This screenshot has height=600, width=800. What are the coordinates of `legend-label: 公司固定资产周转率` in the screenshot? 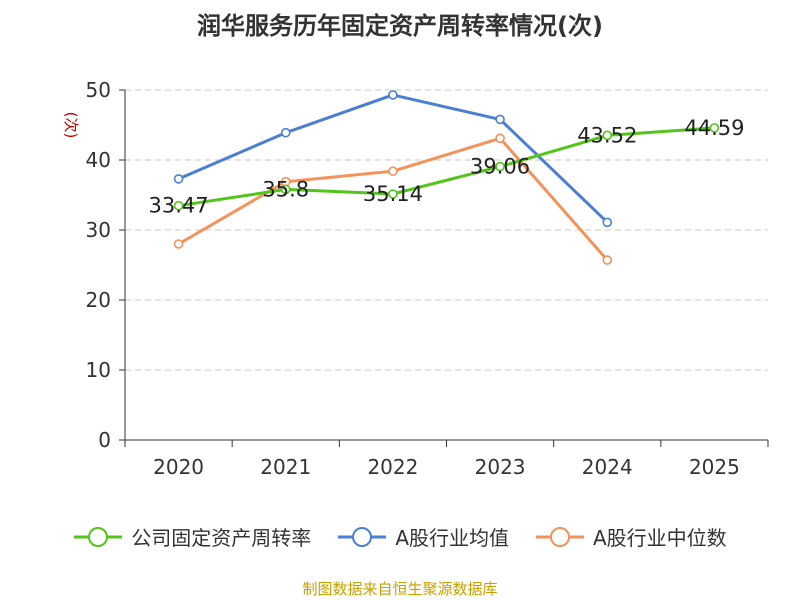 It's located at (221, 538).